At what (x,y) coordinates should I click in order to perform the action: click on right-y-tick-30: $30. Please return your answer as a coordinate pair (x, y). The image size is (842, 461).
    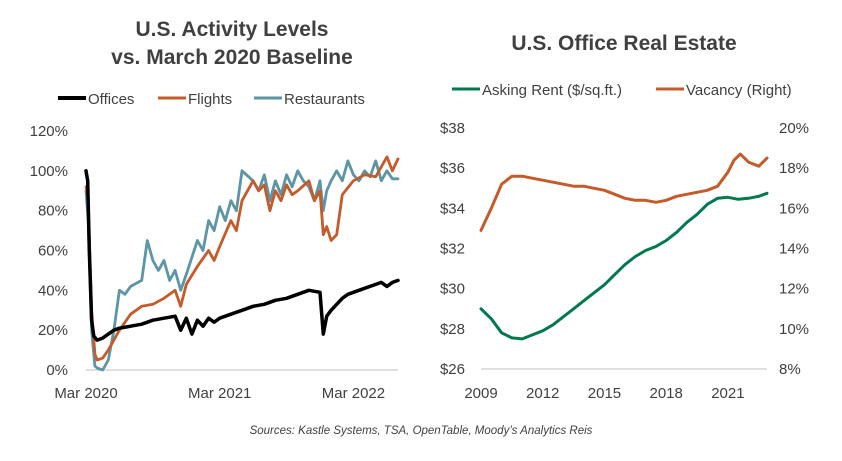
    Looking at the image, I should click on (452, 289).